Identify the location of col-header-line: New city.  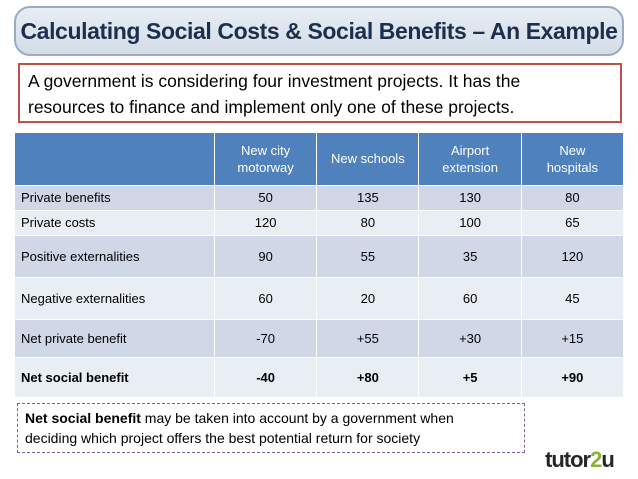
(266, 150).